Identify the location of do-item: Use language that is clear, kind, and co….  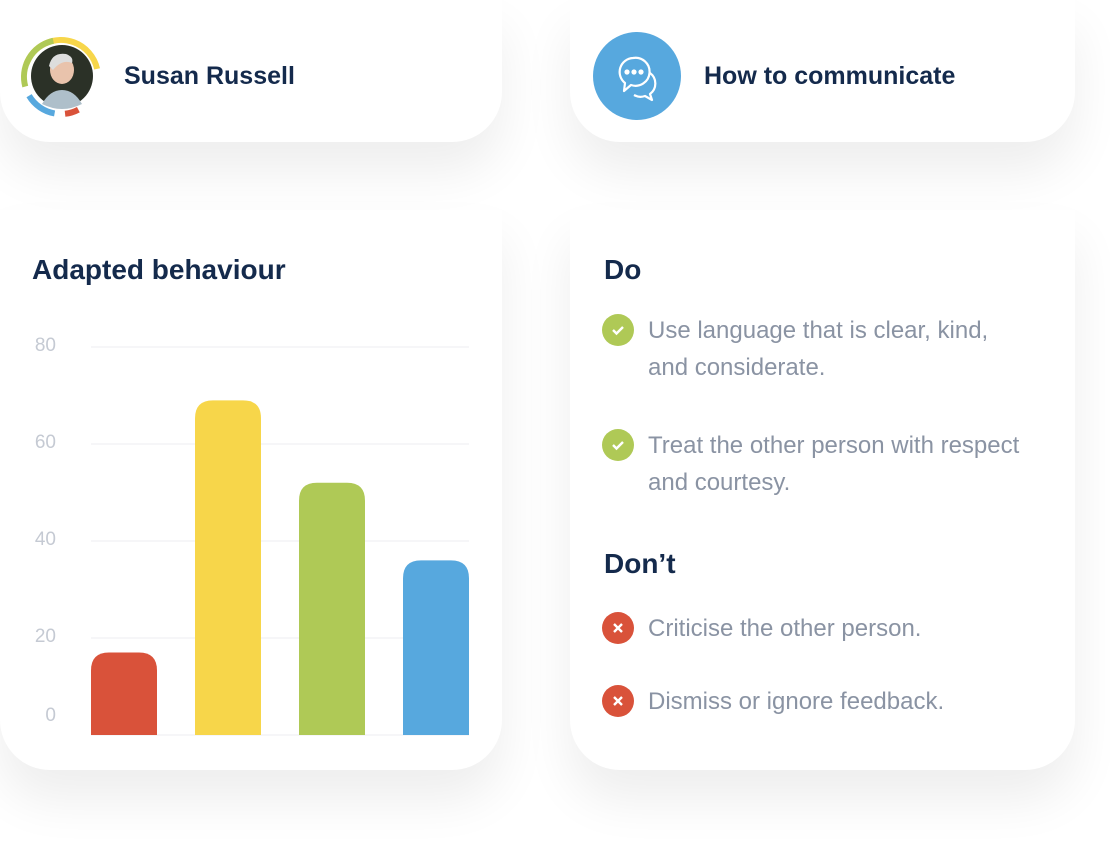
(815, 349).